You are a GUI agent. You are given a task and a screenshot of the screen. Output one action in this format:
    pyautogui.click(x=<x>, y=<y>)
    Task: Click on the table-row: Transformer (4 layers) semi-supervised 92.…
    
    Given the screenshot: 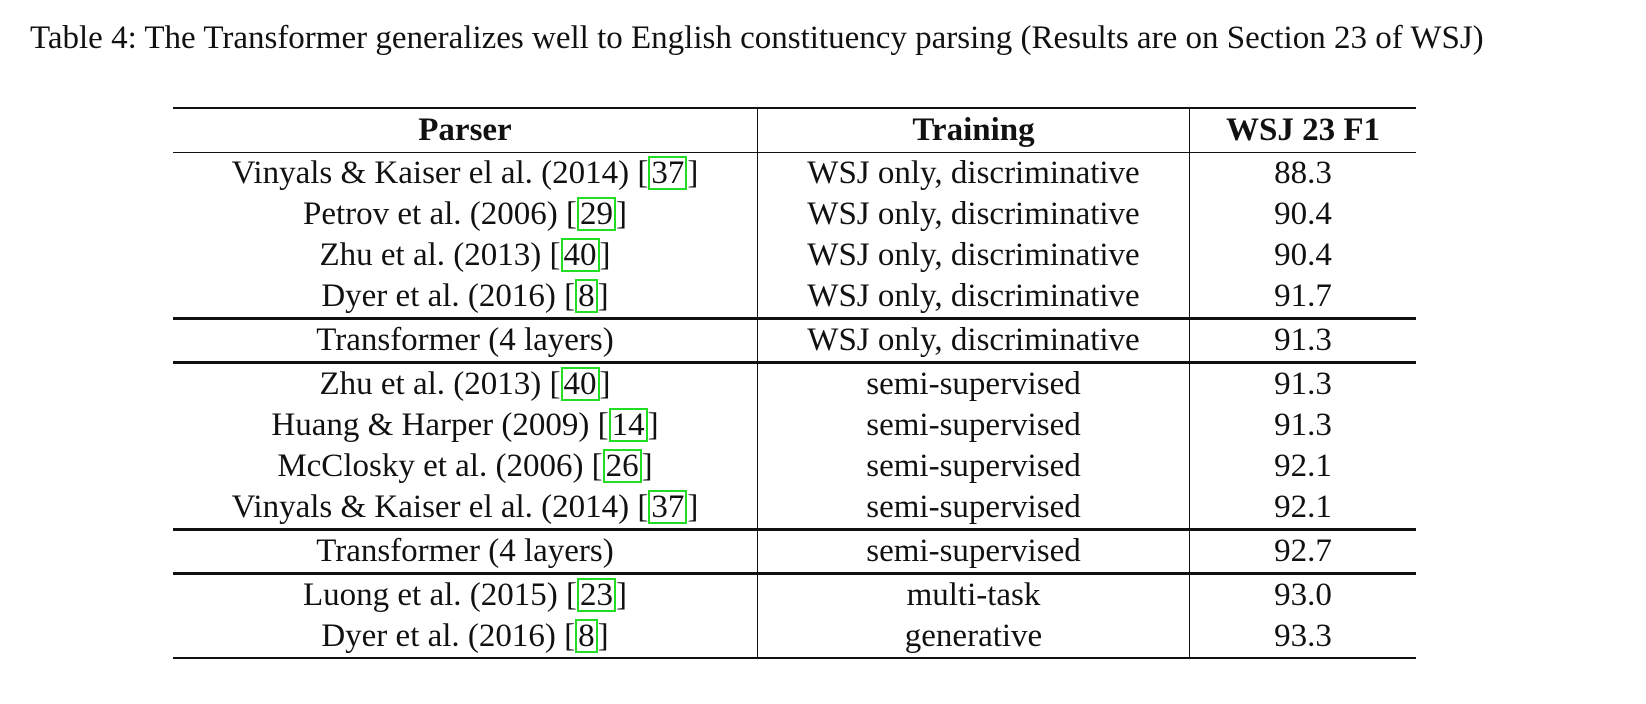 What is the action you would take?
    pyautogui.click(x=794, y=551)
    